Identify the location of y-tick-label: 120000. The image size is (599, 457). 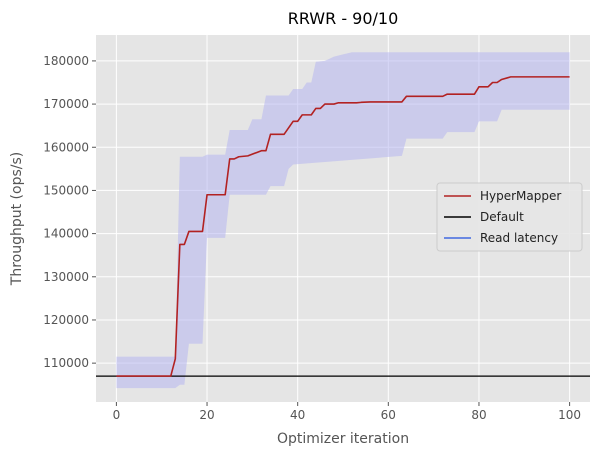
(66, 320).